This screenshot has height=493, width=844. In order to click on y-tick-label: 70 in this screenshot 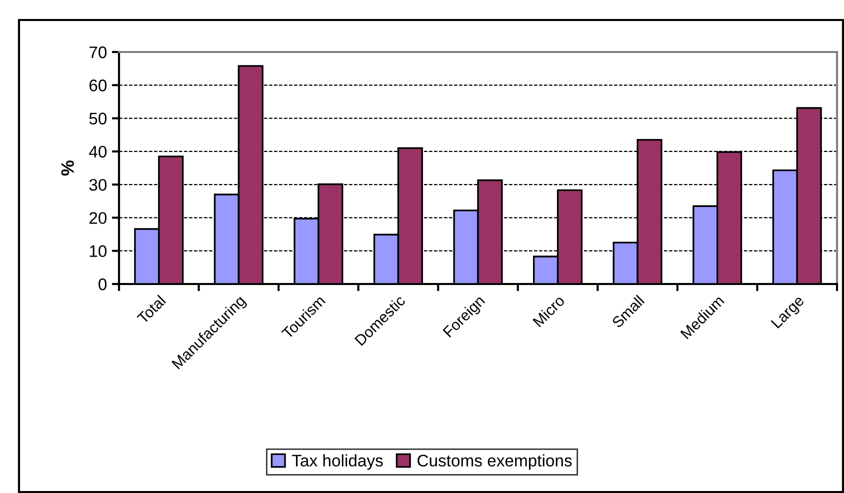, I will do `click(98, 52)`.